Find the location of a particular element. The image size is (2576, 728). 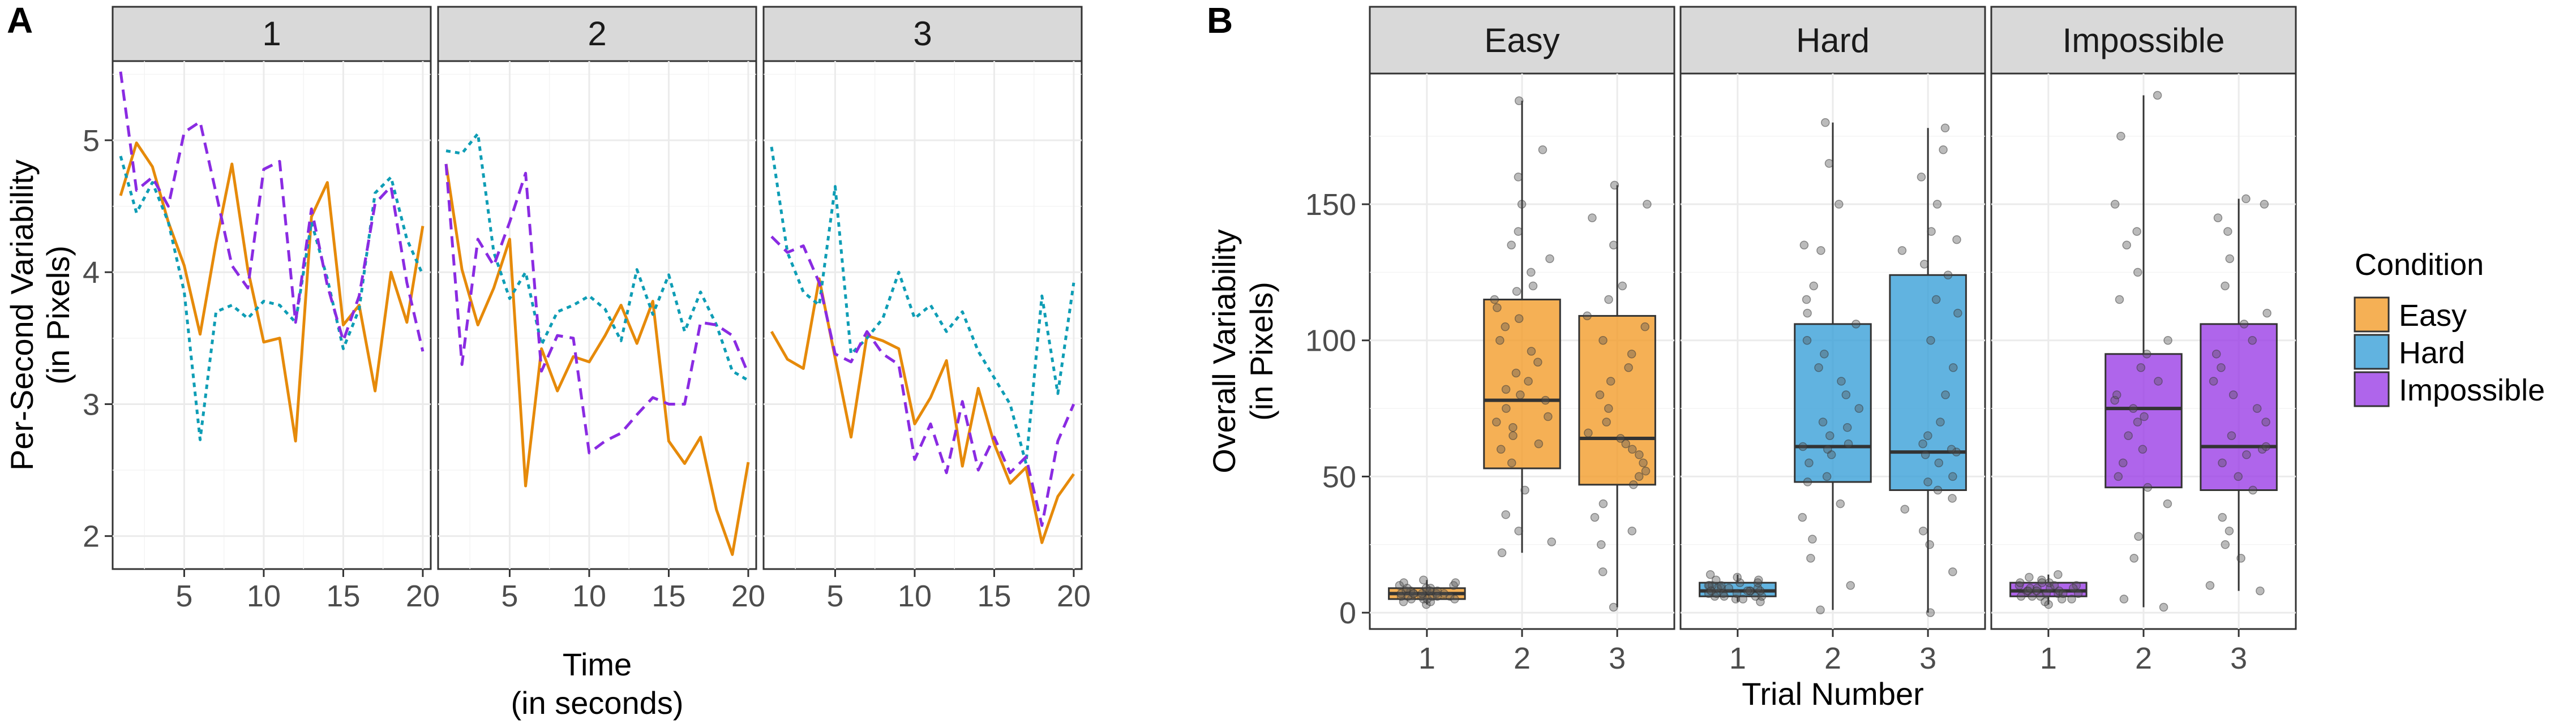

series-line-easy is located at coordinates (597, 359).